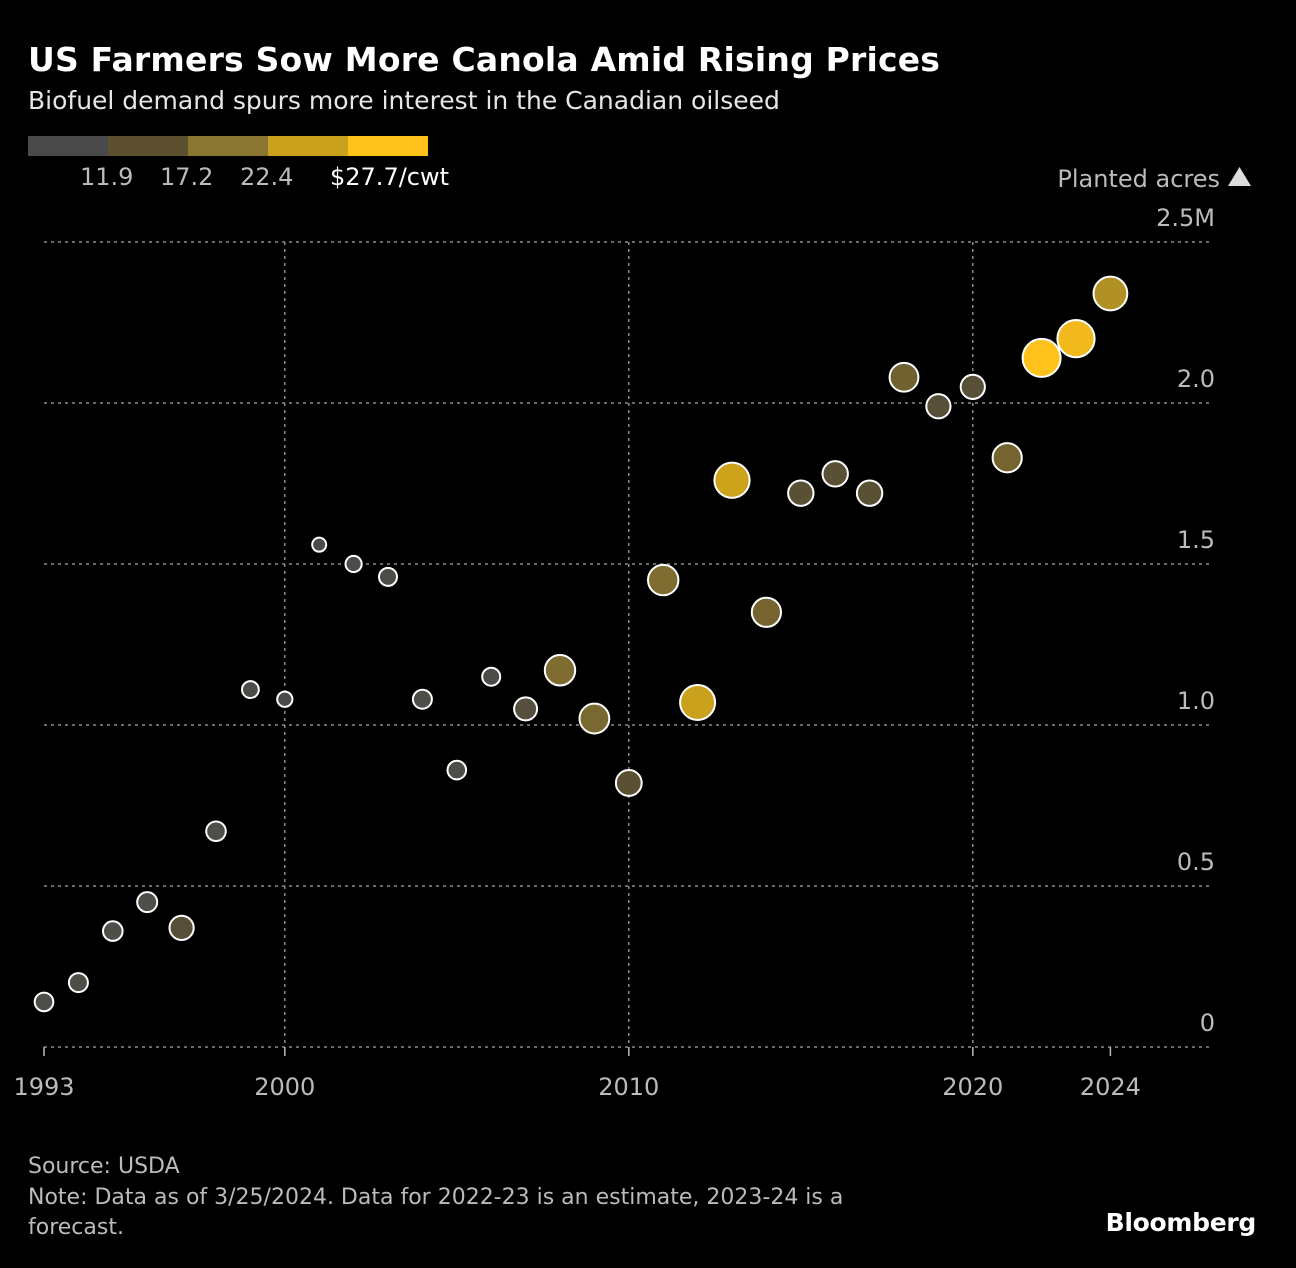 Image resolution: width=1296 pixels, height=1268 pixels. I want to click on x-tick-label: 2010, so click(628, 1087).